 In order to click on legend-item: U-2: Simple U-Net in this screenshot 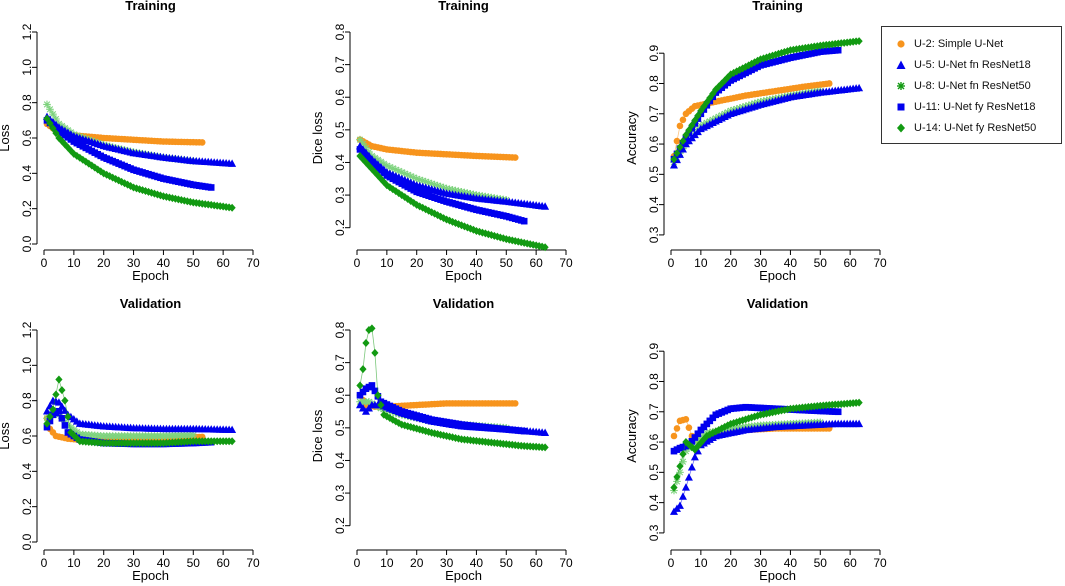, I will do `click(946, 44)`.